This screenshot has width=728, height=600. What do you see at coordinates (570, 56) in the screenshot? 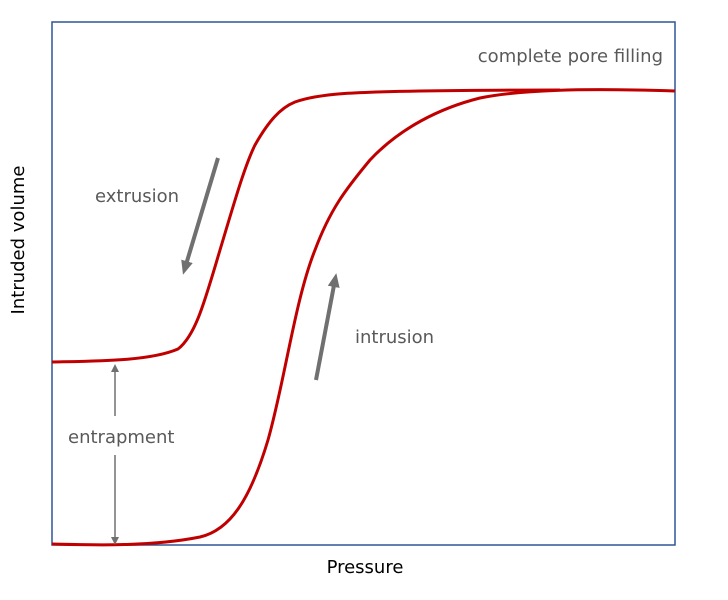
I see `complete-pore-filling-label: complete pore filling` at bounding box center [570, 56].